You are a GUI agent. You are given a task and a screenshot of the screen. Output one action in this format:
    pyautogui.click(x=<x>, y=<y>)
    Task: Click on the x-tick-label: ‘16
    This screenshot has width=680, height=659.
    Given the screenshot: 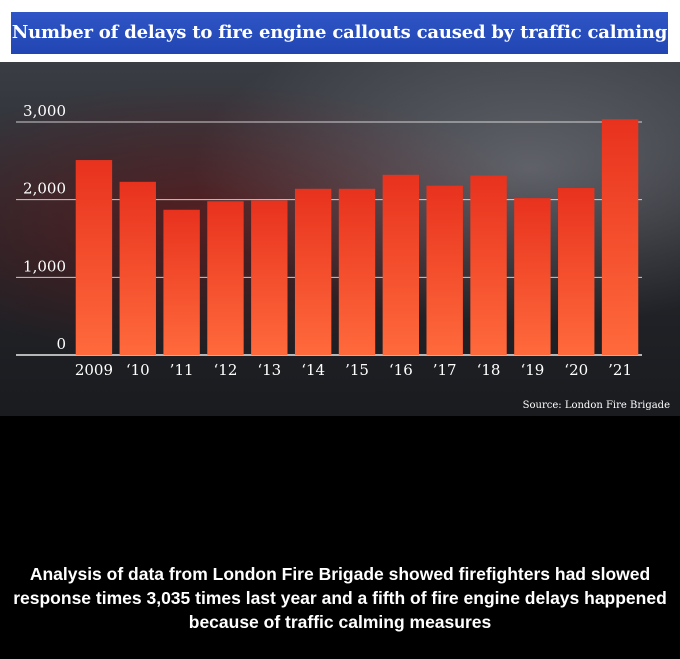 What is the action you would take?
    pyautogui.click(x=401, y=370)
    